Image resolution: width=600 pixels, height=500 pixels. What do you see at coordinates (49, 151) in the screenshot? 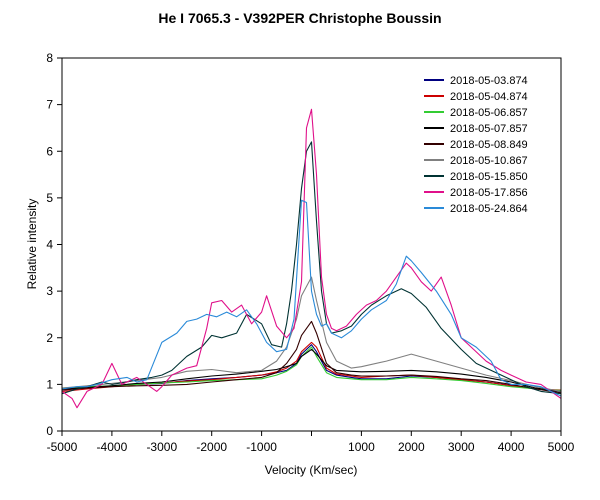
I see `y-tick-label: 6` at bounding box center [49, 151].